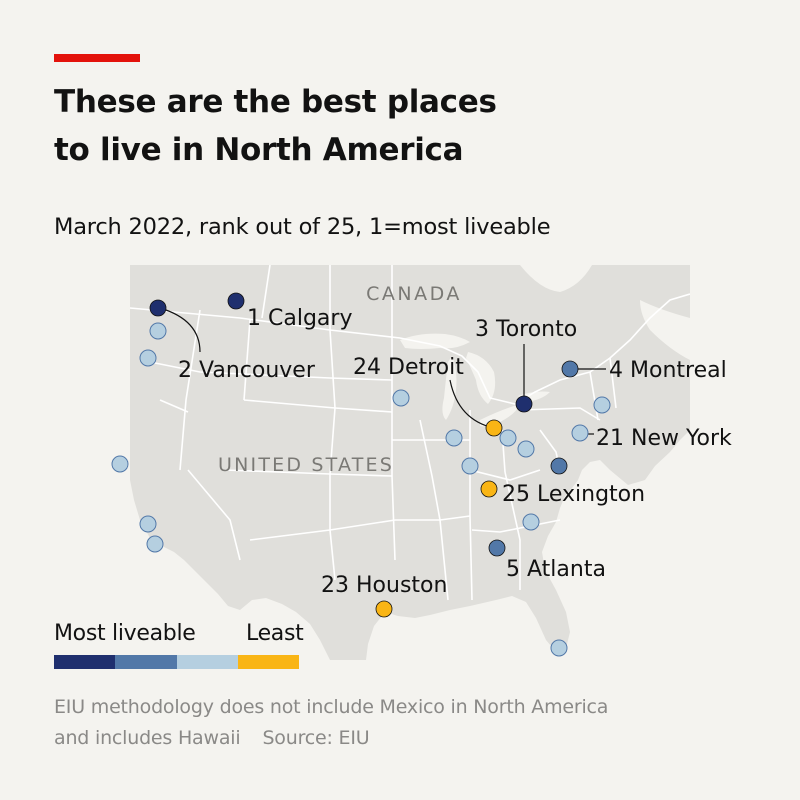  I want to click on lexington-marker, so click(489, 489).